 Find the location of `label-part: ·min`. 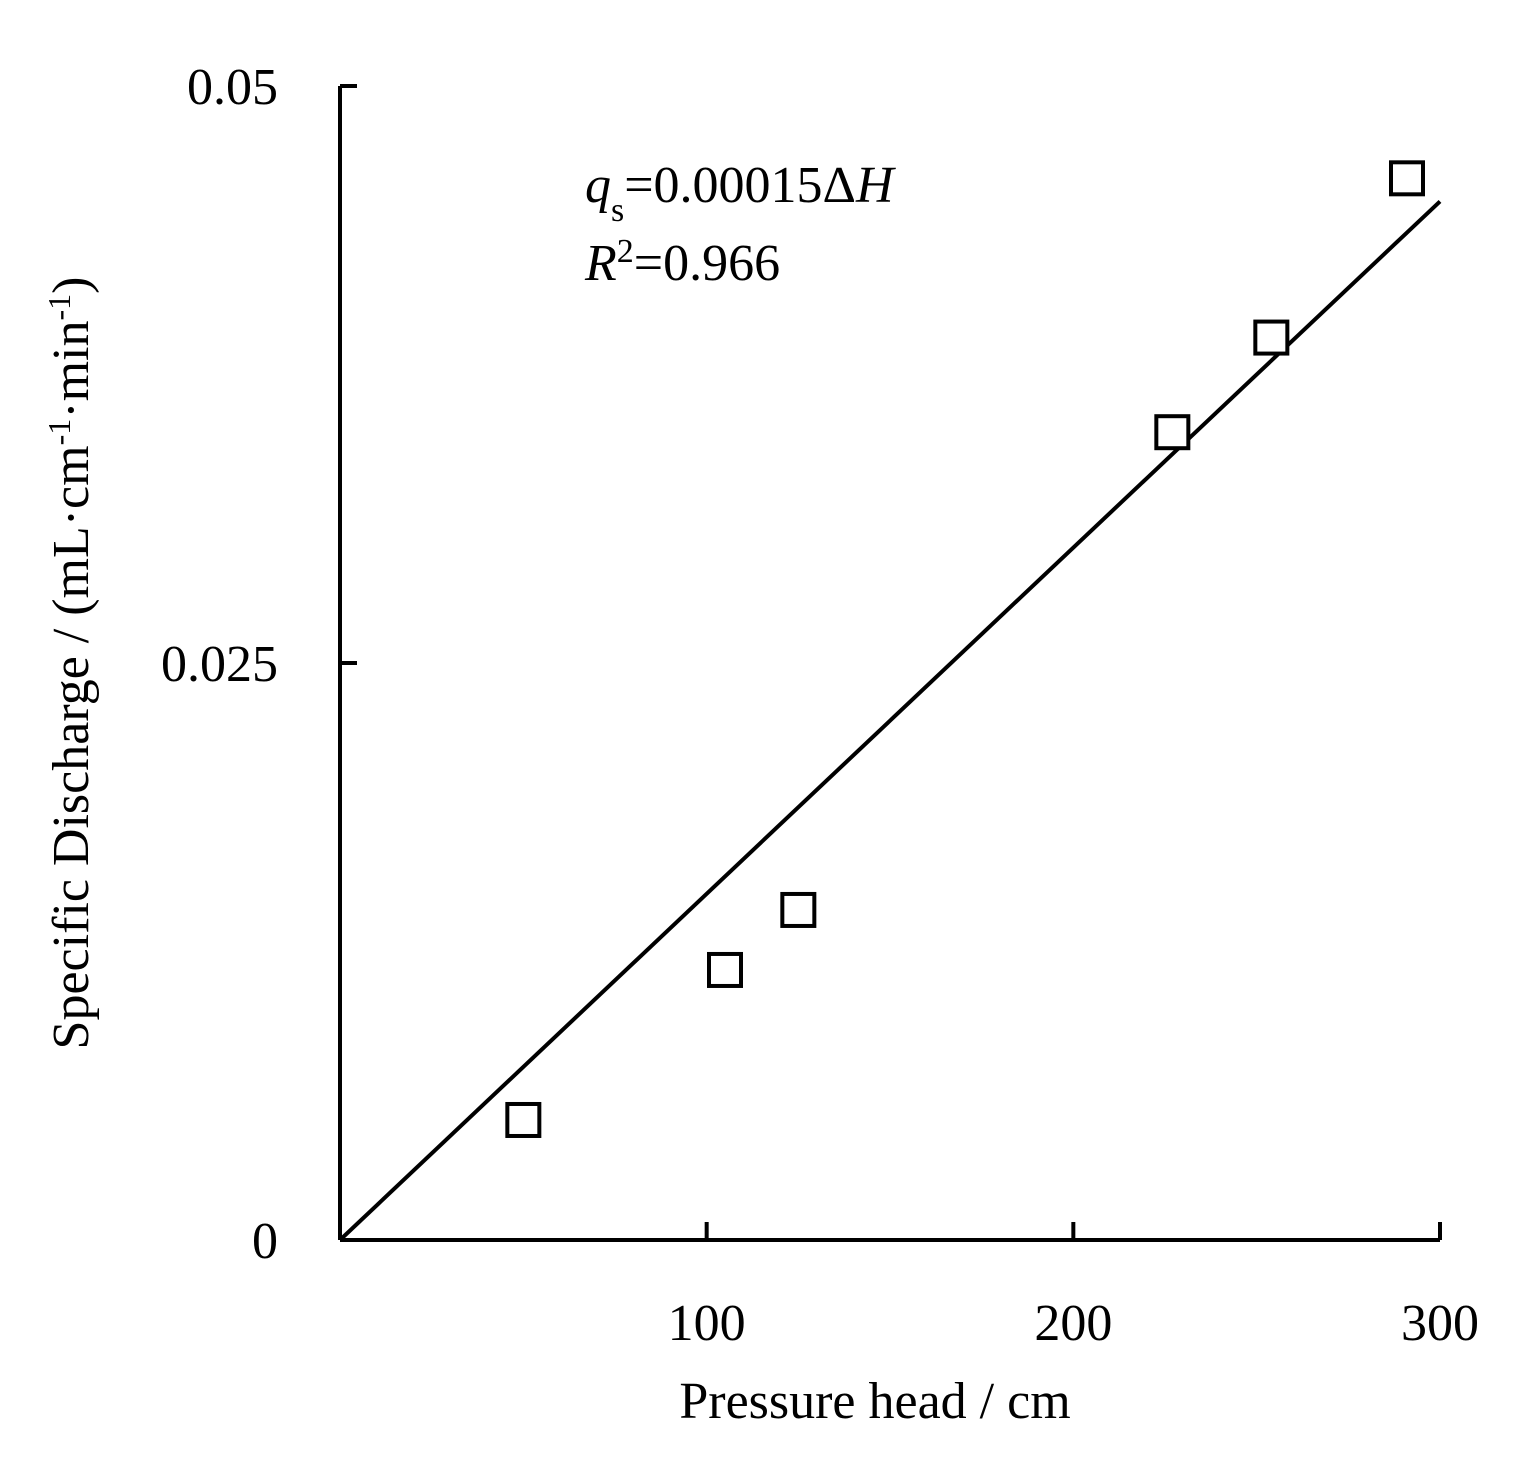

label-part: ·min is located at coordinates (71, 370).